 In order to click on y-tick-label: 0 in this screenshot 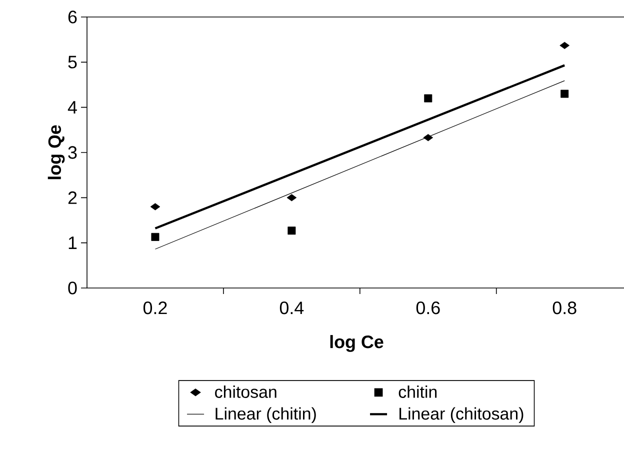, I will do `click(72, 288)`.